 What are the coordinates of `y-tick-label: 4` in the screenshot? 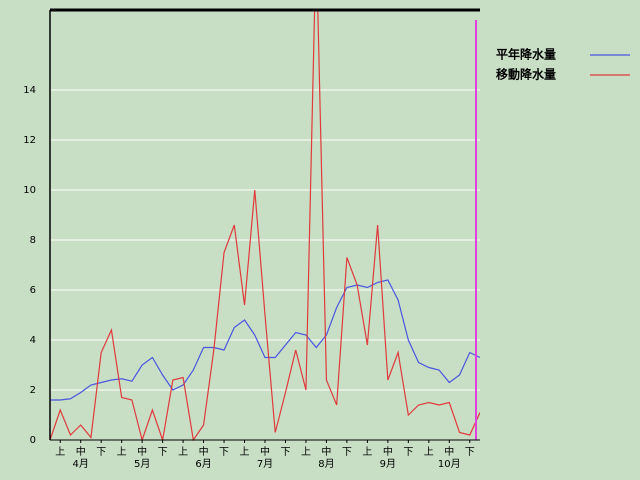 It's located at (33, 340).